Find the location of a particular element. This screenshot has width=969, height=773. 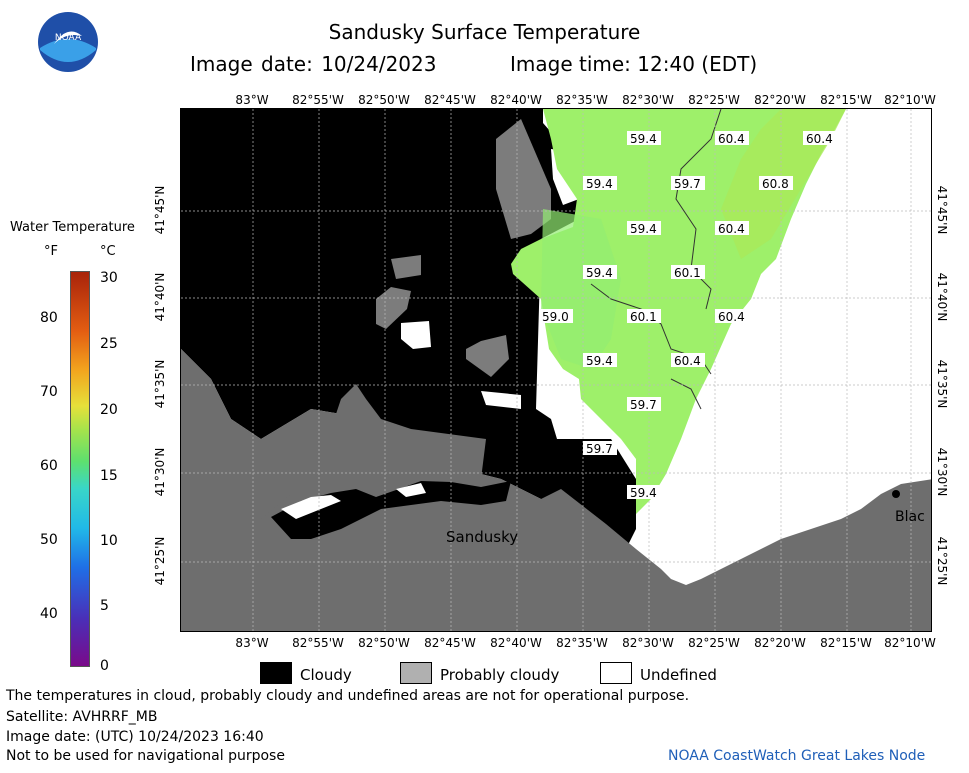

cb-c-label: 20 is located at coordinates (109, 410).